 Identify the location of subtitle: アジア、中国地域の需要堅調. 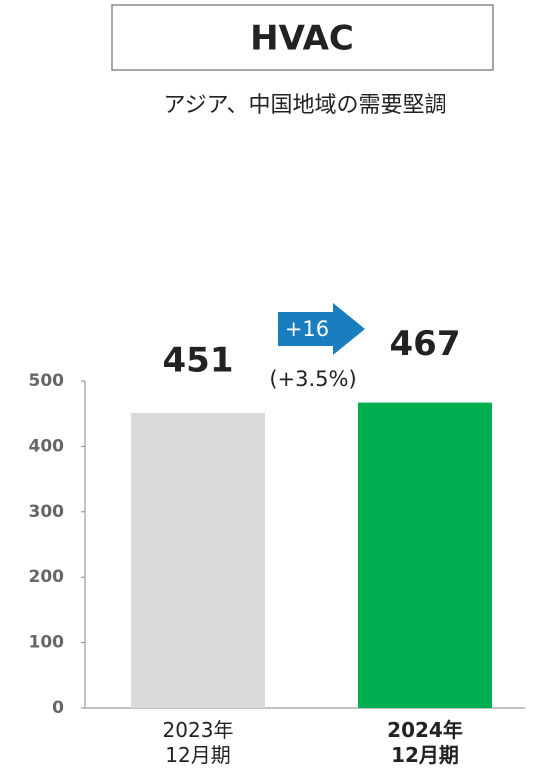
(305, 105).